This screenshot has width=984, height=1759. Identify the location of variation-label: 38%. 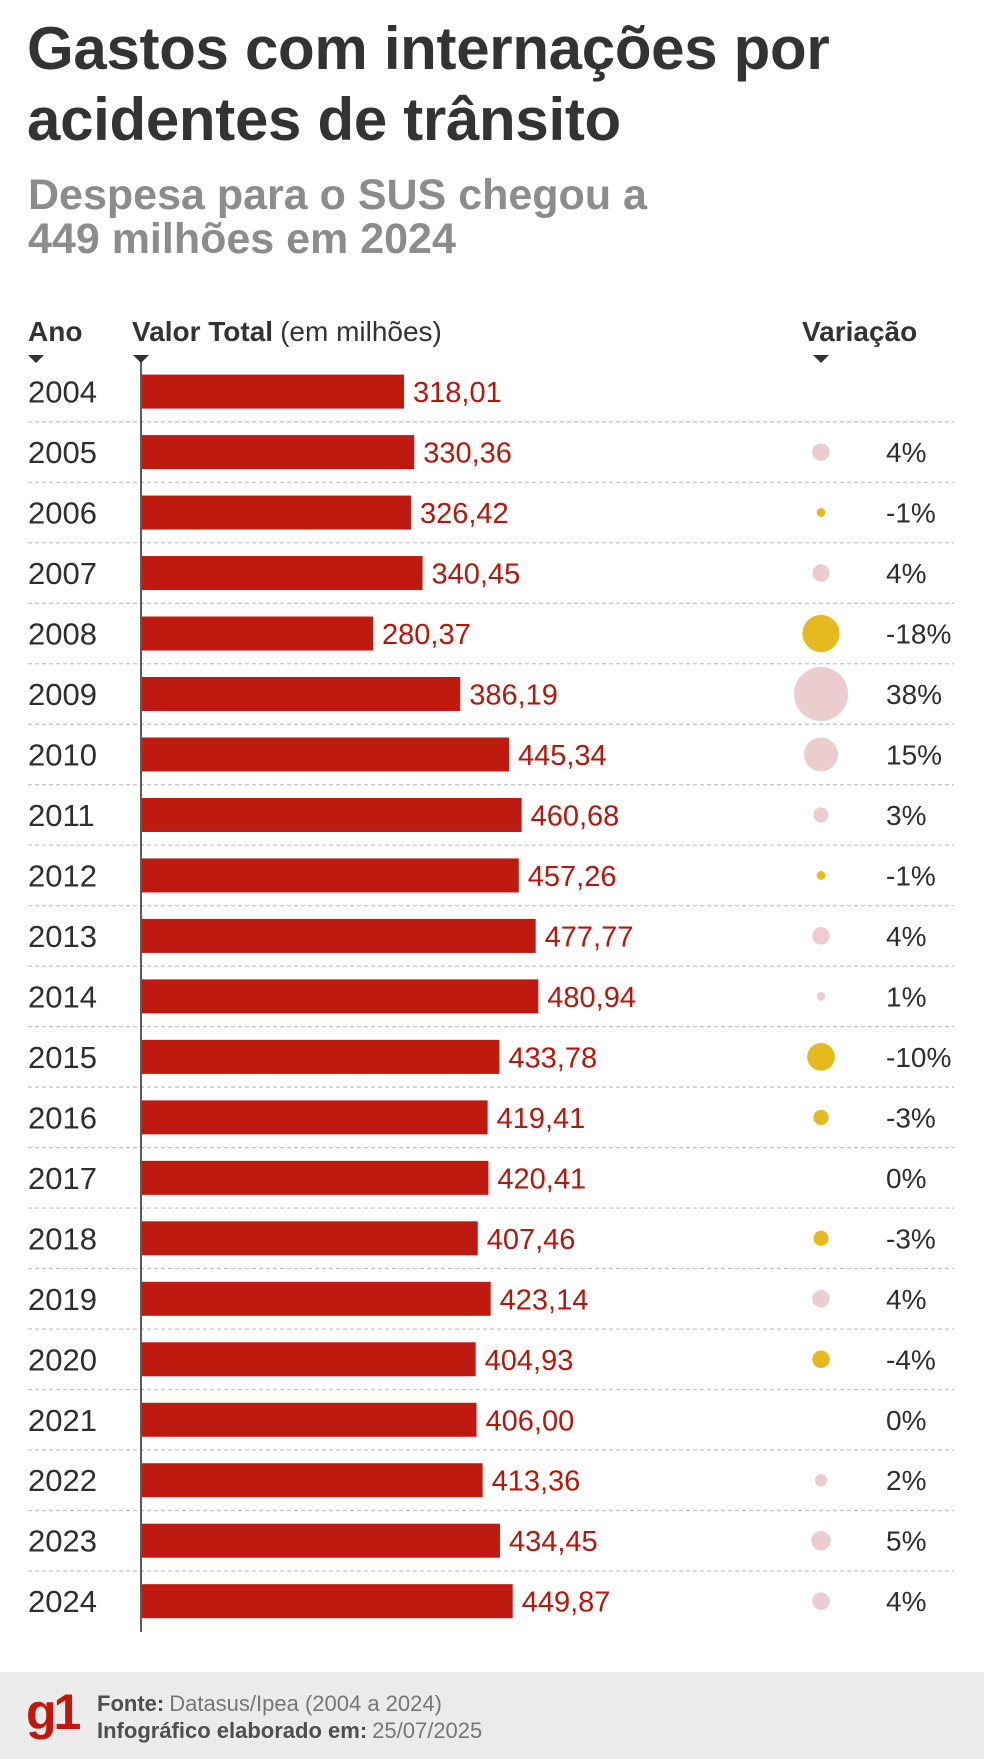
(914, 694).